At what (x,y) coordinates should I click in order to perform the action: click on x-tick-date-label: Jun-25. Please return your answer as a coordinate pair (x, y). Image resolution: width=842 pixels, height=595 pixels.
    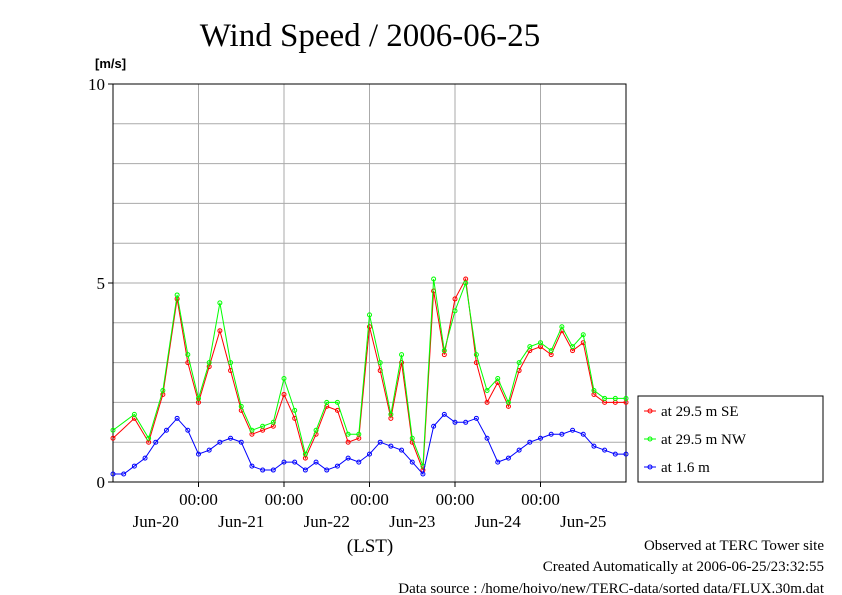
    Looking at the image, I should click on (583, 521).